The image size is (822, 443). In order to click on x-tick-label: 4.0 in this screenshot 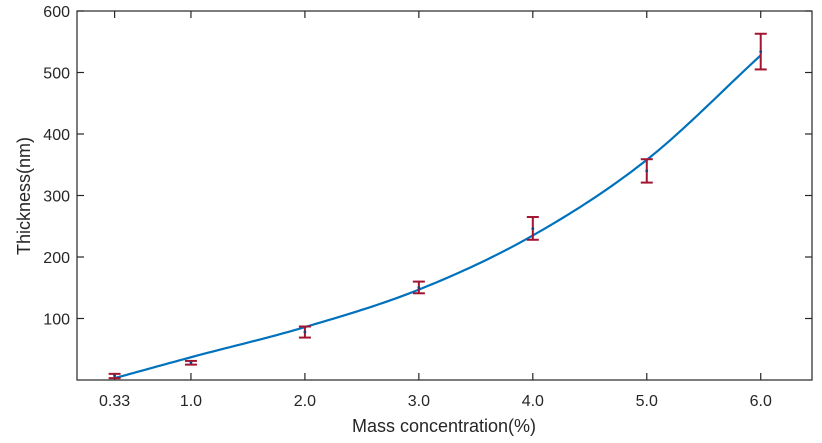, I will do `click(533, 401)`.